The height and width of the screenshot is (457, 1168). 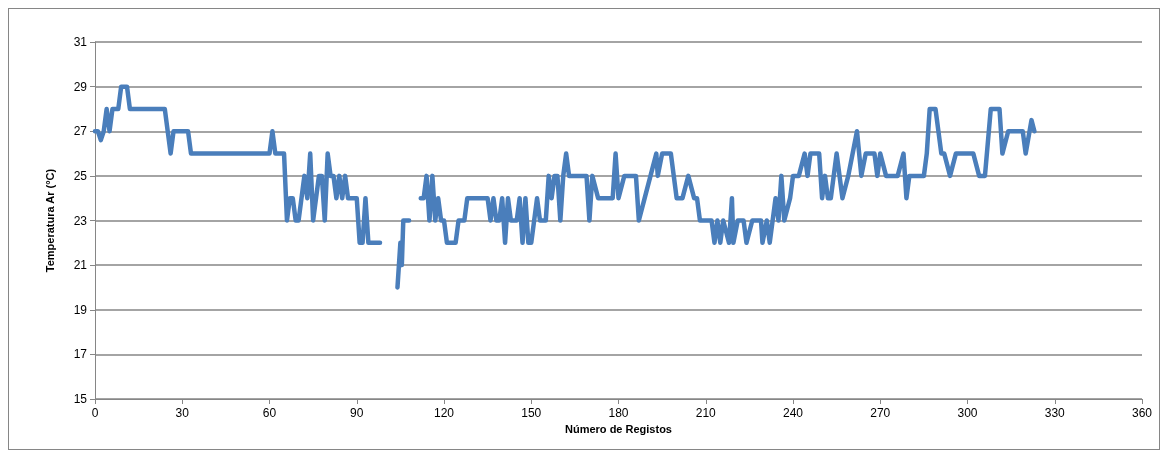 What do you see at coordinates (531, 413) in the screenshot?
I see `x-tick-label: 150` at bounding box center [531, 413].